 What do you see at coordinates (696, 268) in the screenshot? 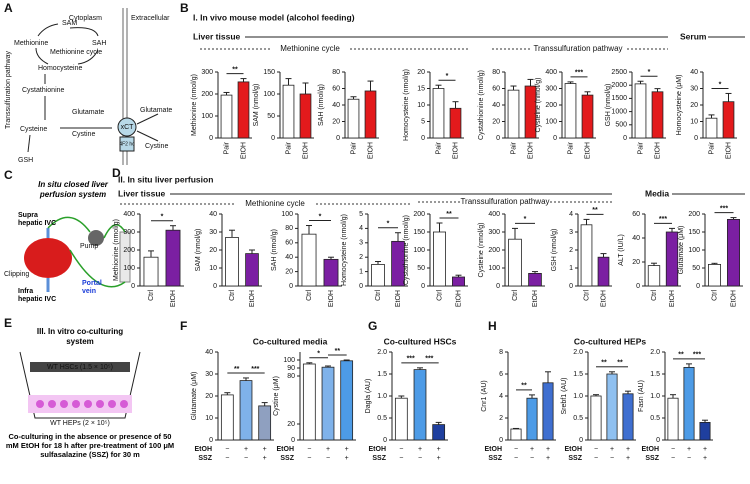
I see `y-tick-label: 50` at bounding box center [696, 268].